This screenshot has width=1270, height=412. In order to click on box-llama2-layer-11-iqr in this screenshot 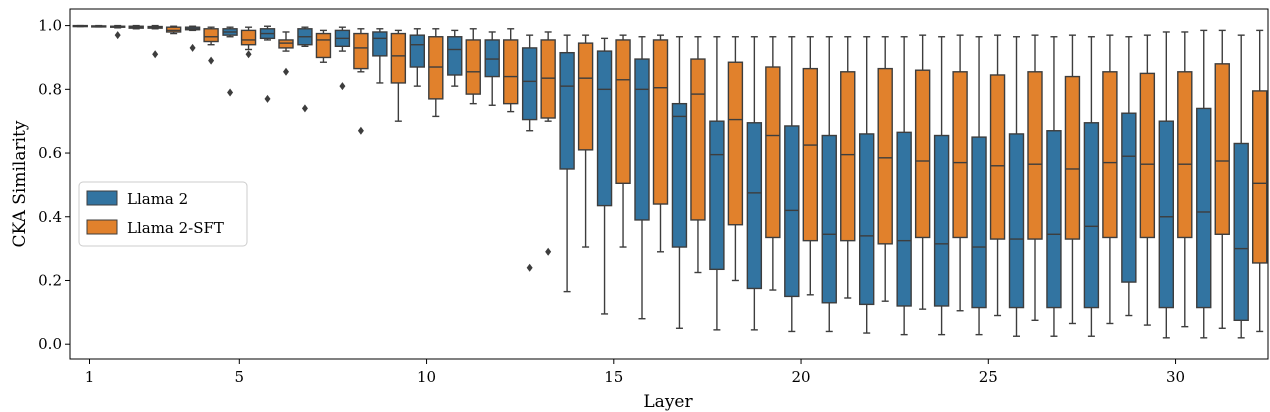, I will do `click(455, 56)`.